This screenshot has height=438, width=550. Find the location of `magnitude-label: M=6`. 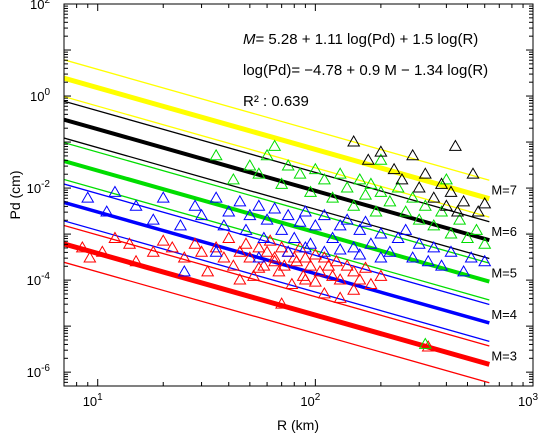

magnitude-label: M=6 is located at coordinates (504, 231).